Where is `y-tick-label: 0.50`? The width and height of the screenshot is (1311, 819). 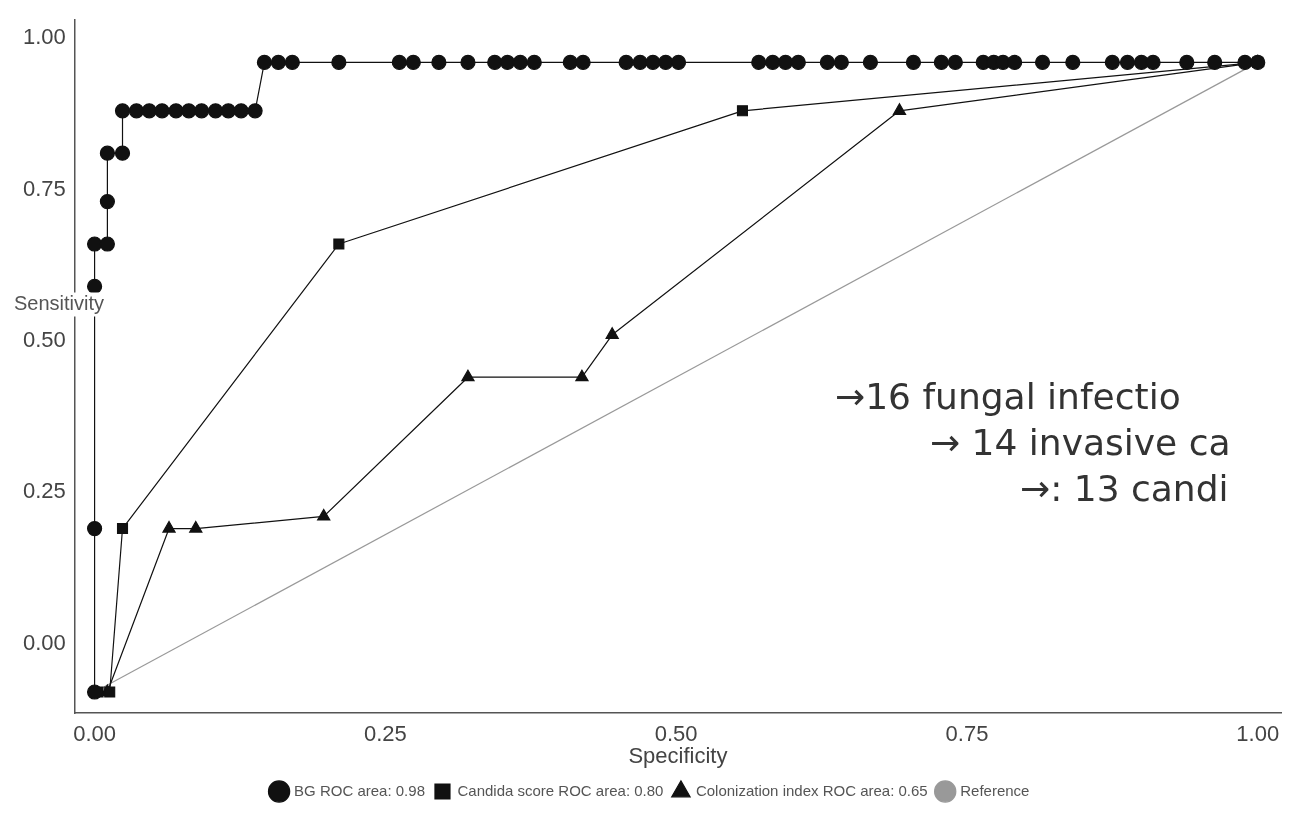 y-tick-label: 0.50 is located at coordinates (44, 339).